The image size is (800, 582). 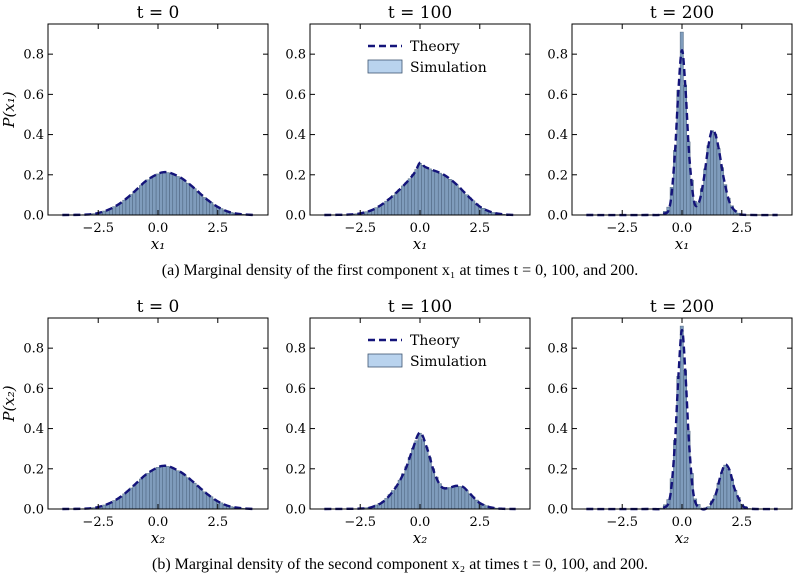 What do you see at coordinates (385, 360) in the screenshot?
I see `legend-simulation-swatch` at bounding box center [385, 360].